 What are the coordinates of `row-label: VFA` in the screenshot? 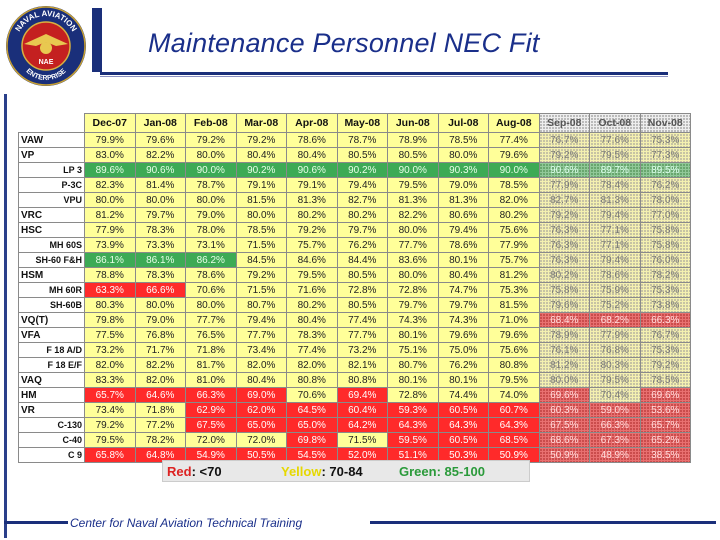 It's located at (51, 335).